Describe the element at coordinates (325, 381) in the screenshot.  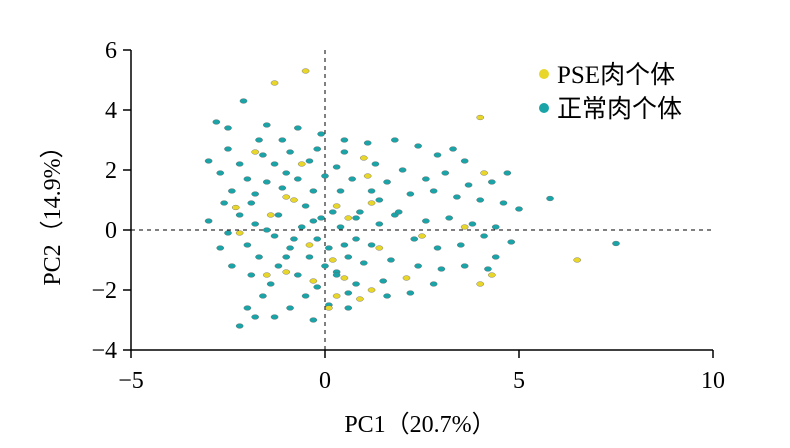
I see `x-tick-label: 0` at that location.